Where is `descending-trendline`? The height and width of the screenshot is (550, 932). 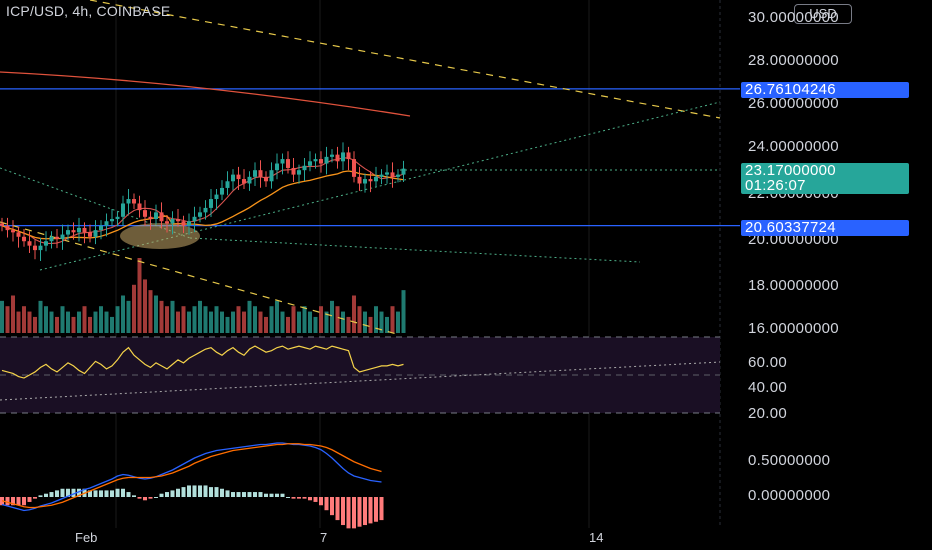 descending-trendline is located at coordinates (405, 59).